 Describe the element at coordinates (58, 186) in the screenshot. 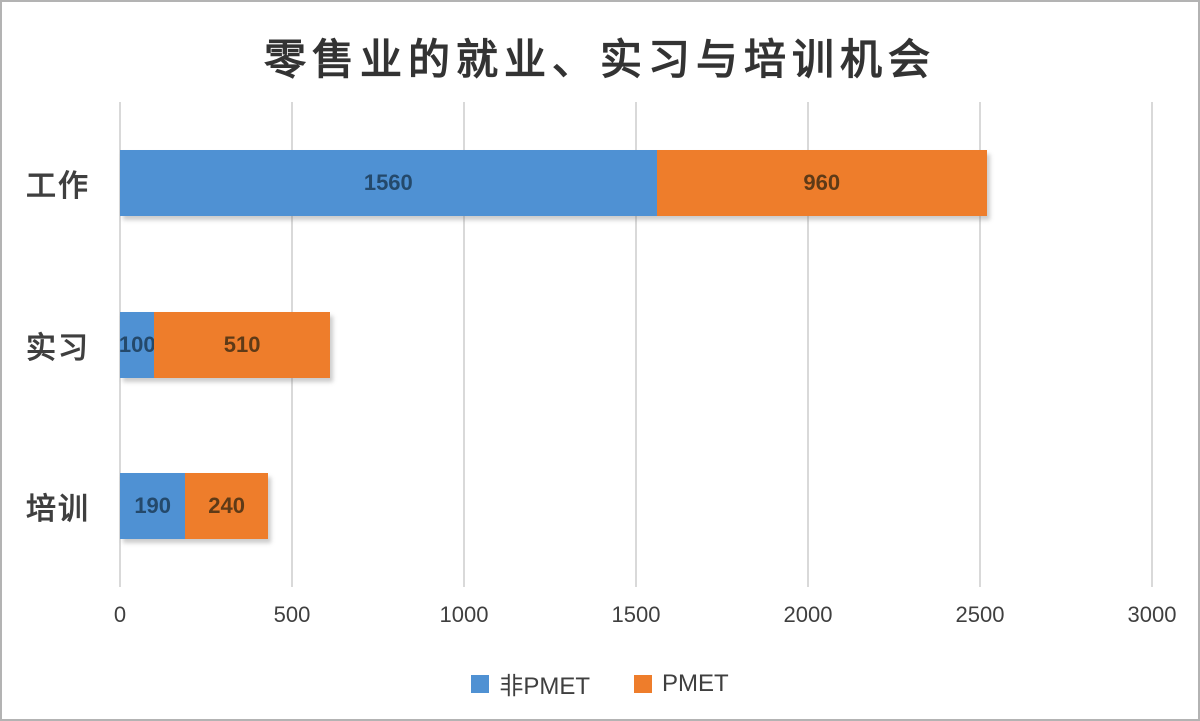

I see `category-label-工作: 工作` at that location.